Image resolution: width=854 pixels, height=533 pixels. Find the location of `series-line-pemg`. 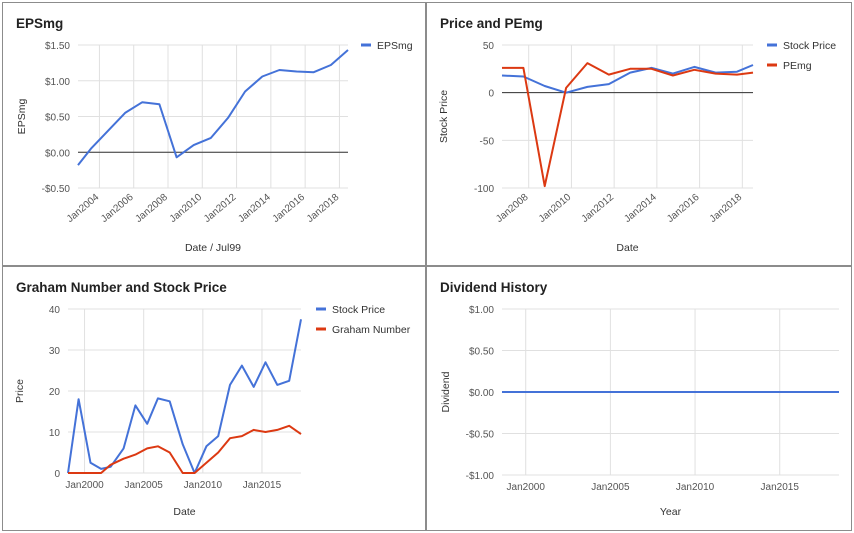

series-line-pemg is located at coordinates (628, 125).